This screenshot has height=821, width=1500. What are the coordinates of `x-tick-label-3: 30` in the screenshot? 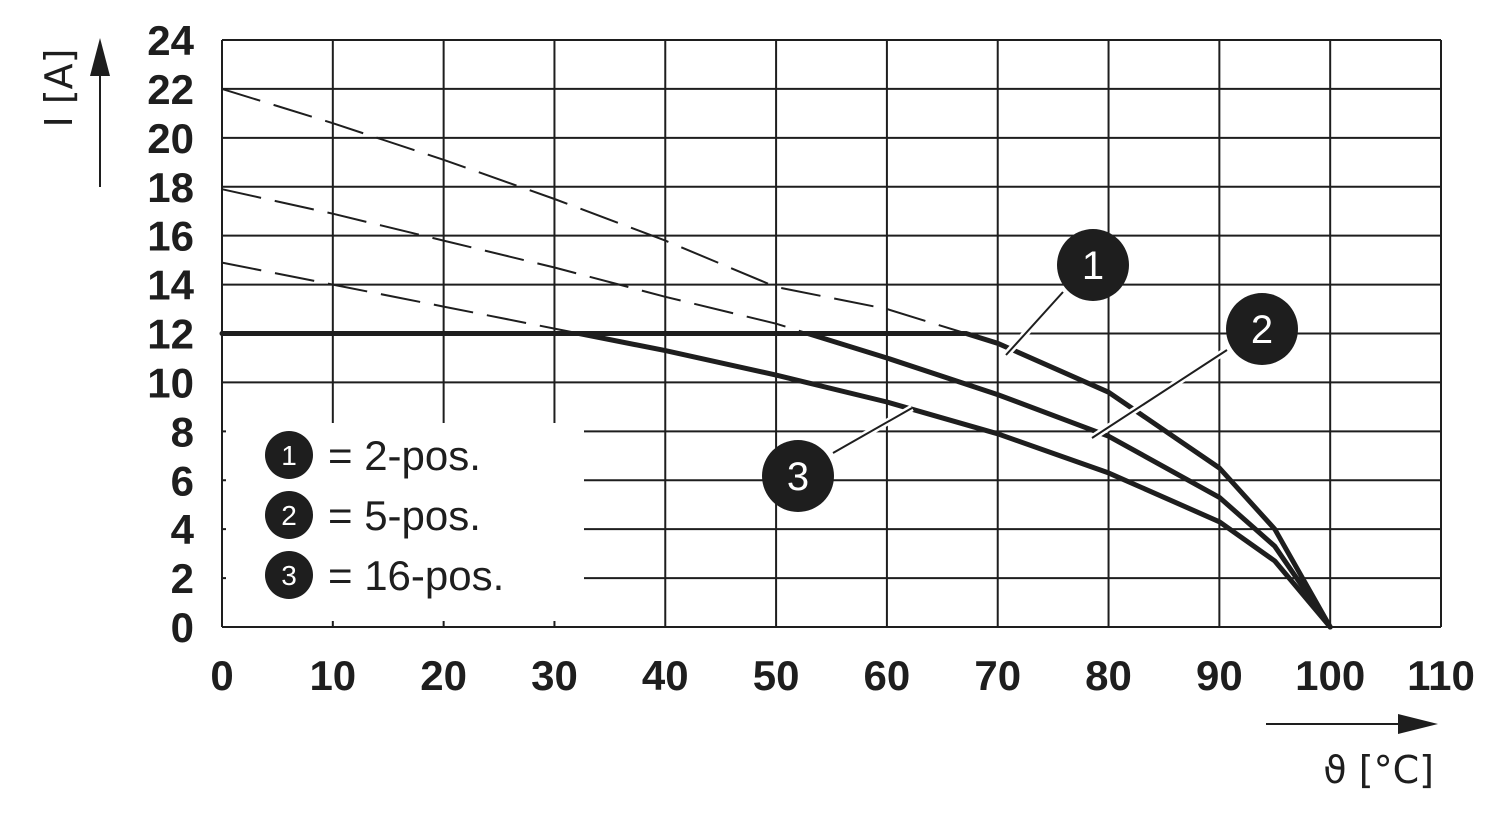 It's located at (554, 675).